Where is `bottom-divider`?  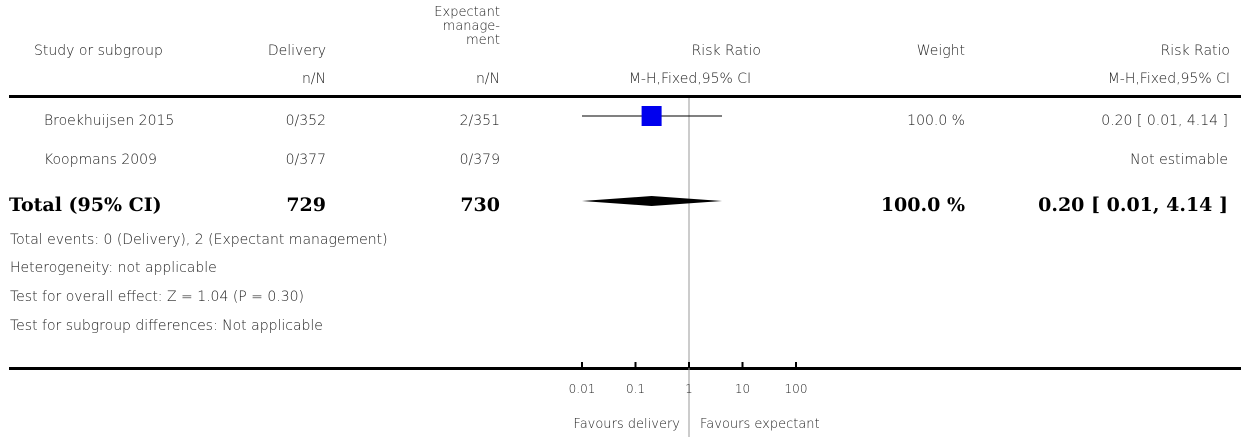 bottom-divider is located at coordinates (625, 368).